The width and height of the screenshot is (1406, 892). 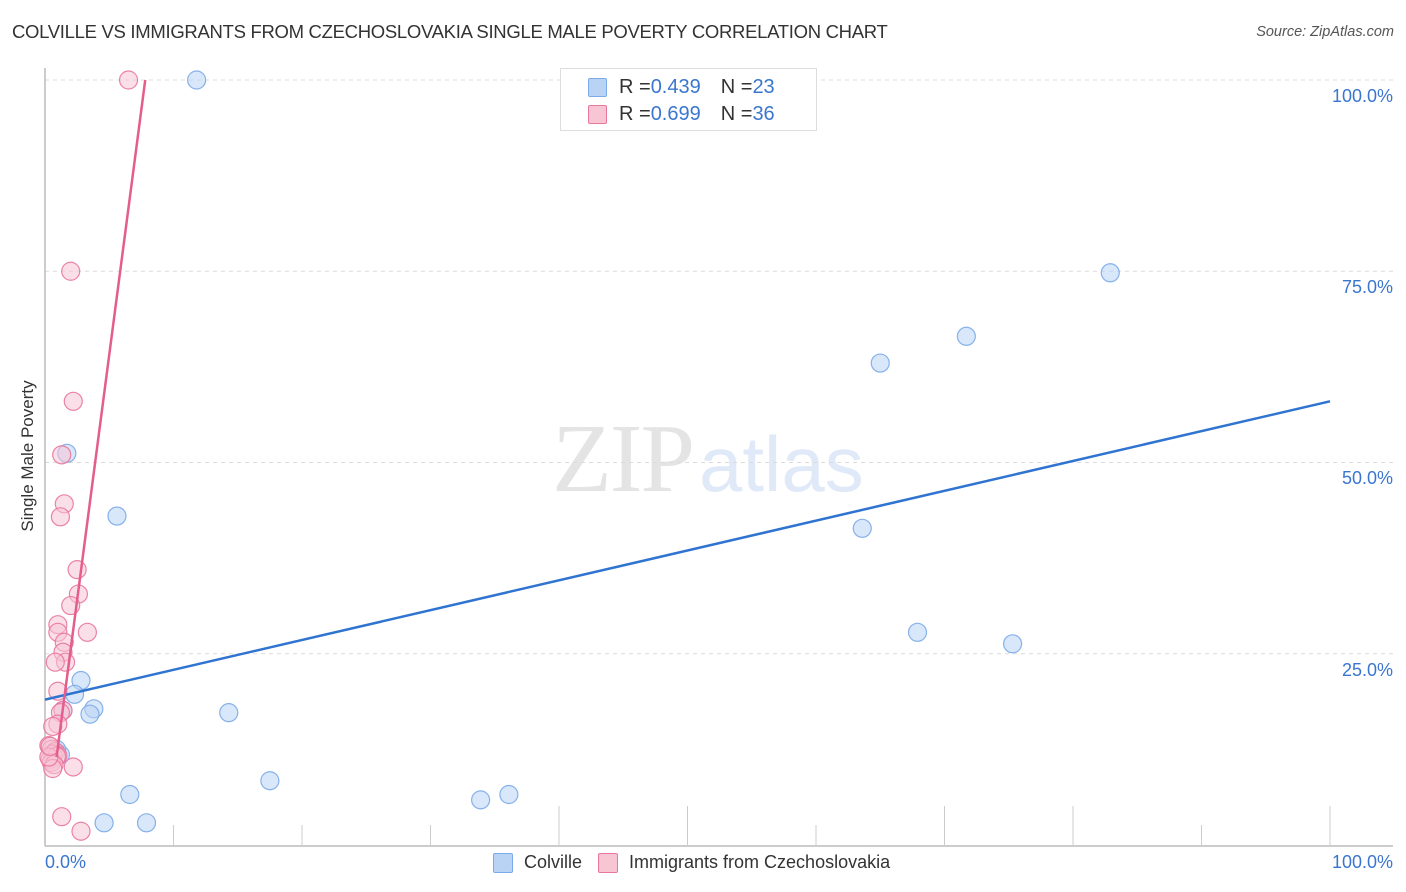 I want to click on r-value: 0.439, so click(x=675, y=86).